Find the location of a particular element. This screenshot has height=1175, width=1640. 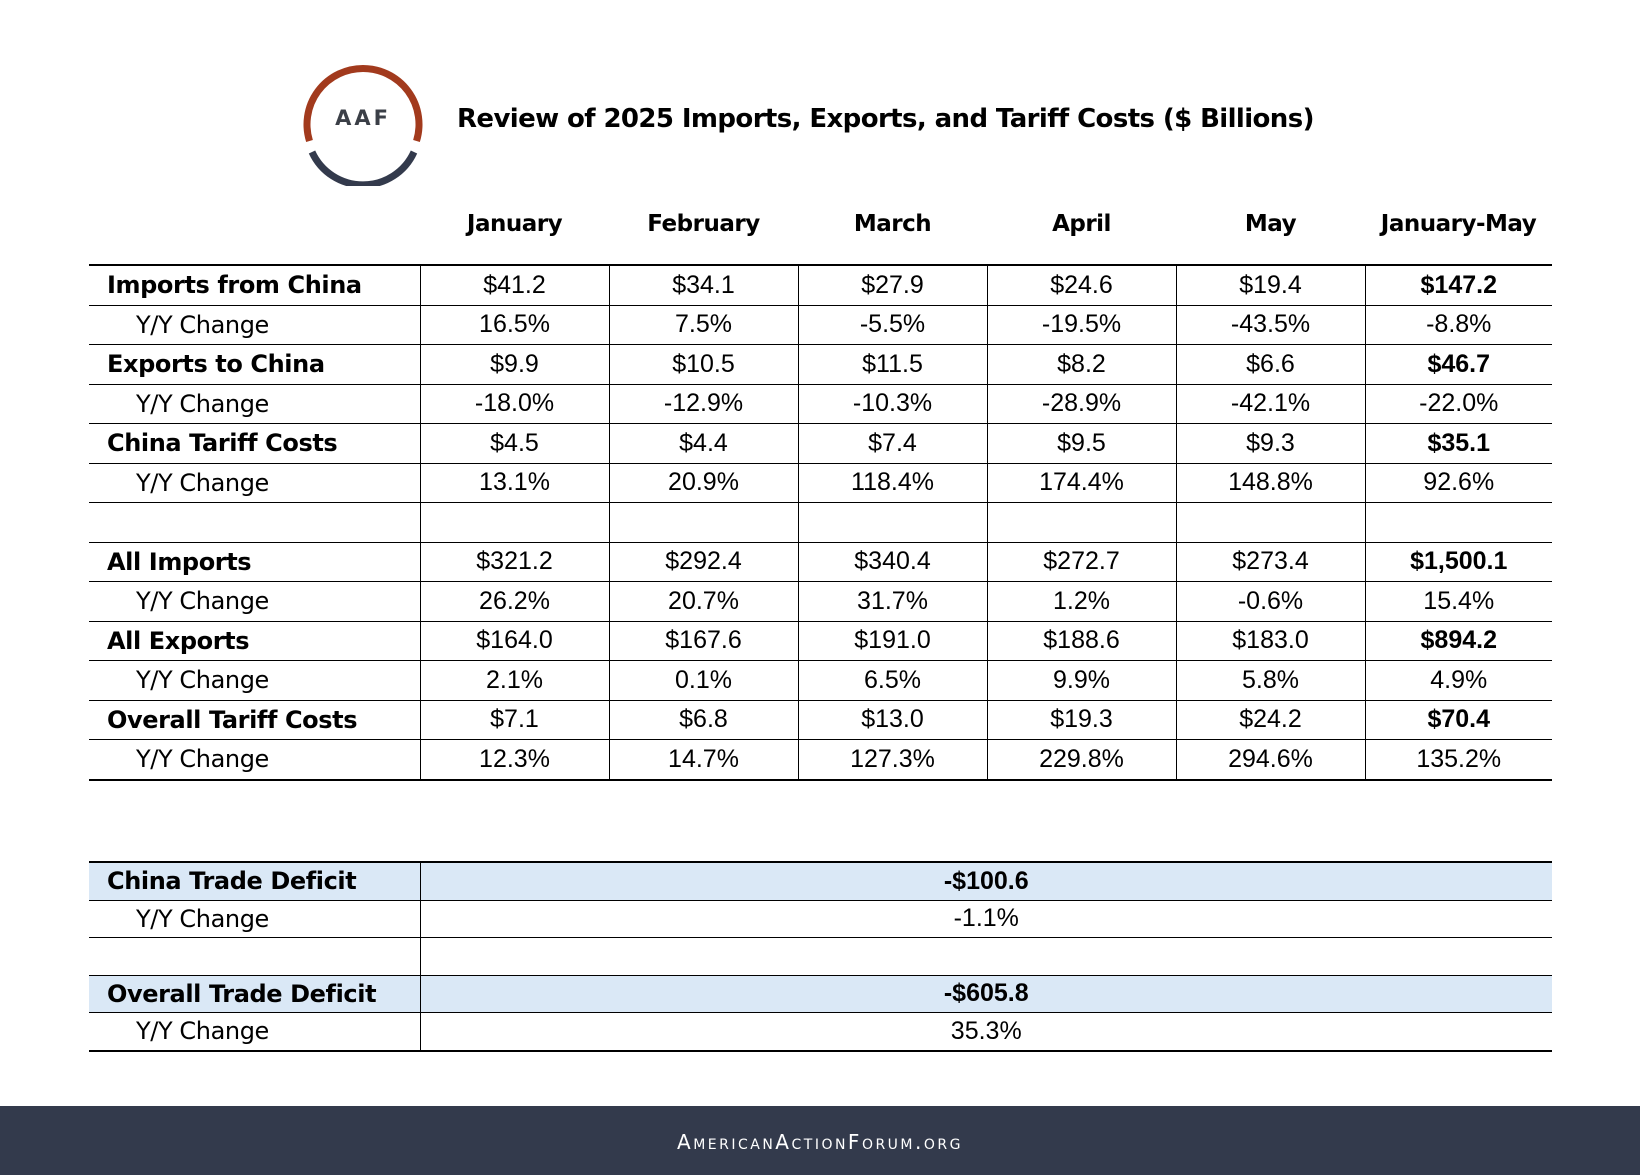

spacer-row is located at coordinates (820, 522).